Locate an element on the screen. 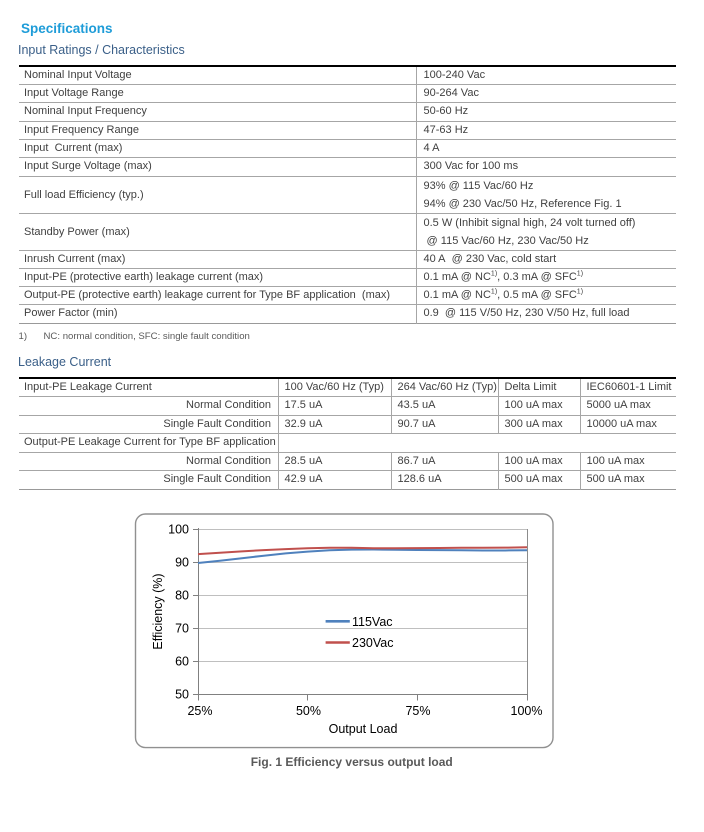 Image resolution: width=704 pixels, height=832 pixels. svg-text: 100% is located at coordinates (527, 711).